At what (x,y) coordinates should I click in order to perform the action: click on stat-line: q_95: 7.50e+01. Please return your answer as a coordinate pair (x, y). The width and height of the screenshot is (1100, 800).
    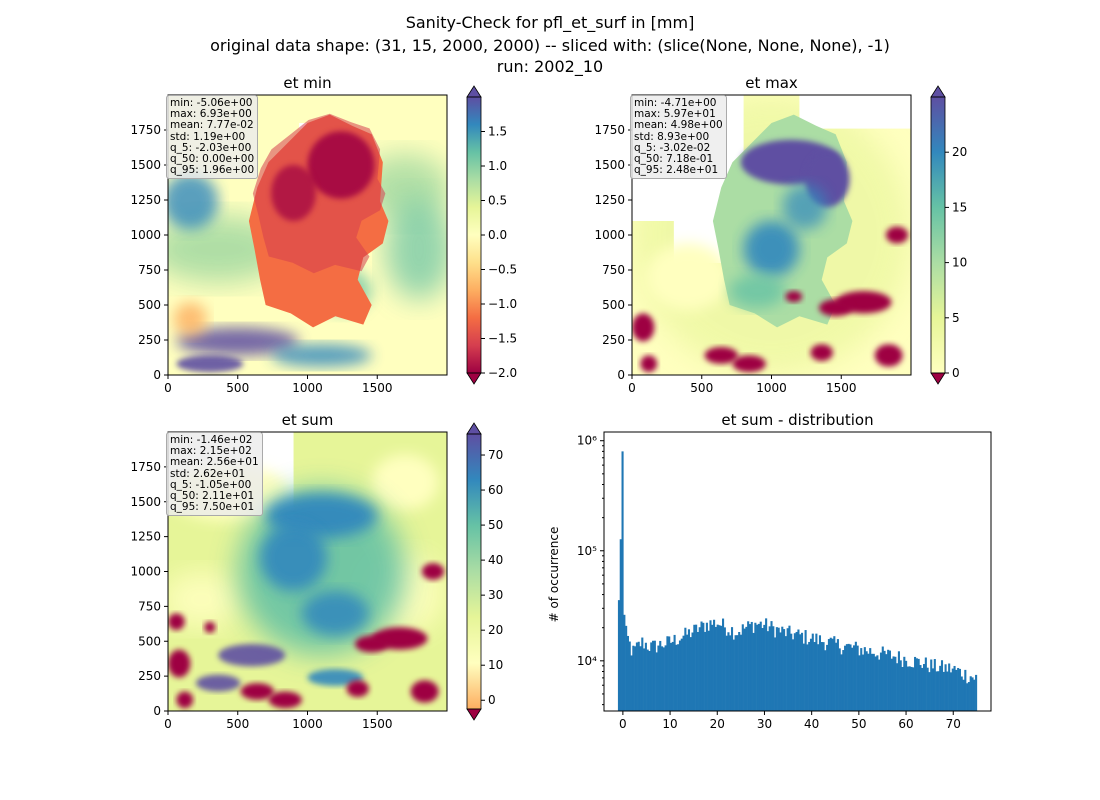
    Looking at the image, I should click on (212, 507).